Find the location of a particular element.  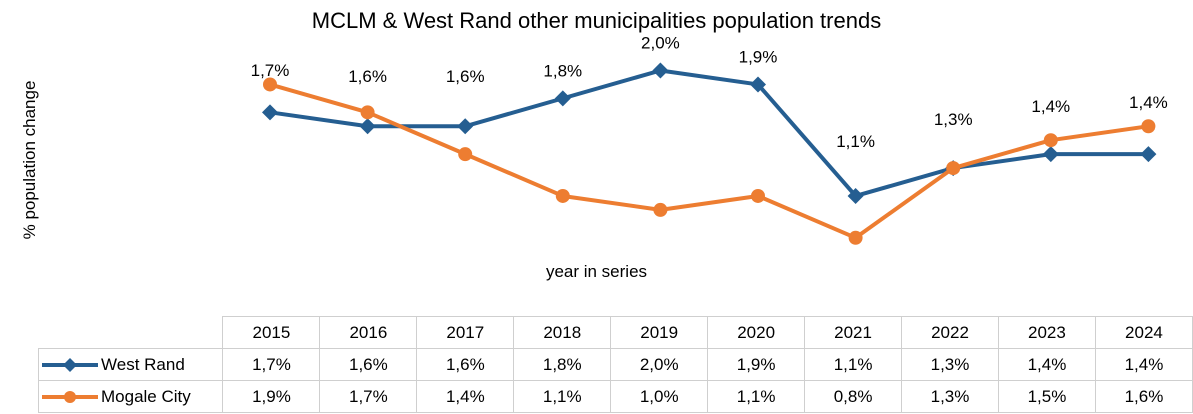

table-series-name-west-rand: West Rand is located at coordinates (130, 364).